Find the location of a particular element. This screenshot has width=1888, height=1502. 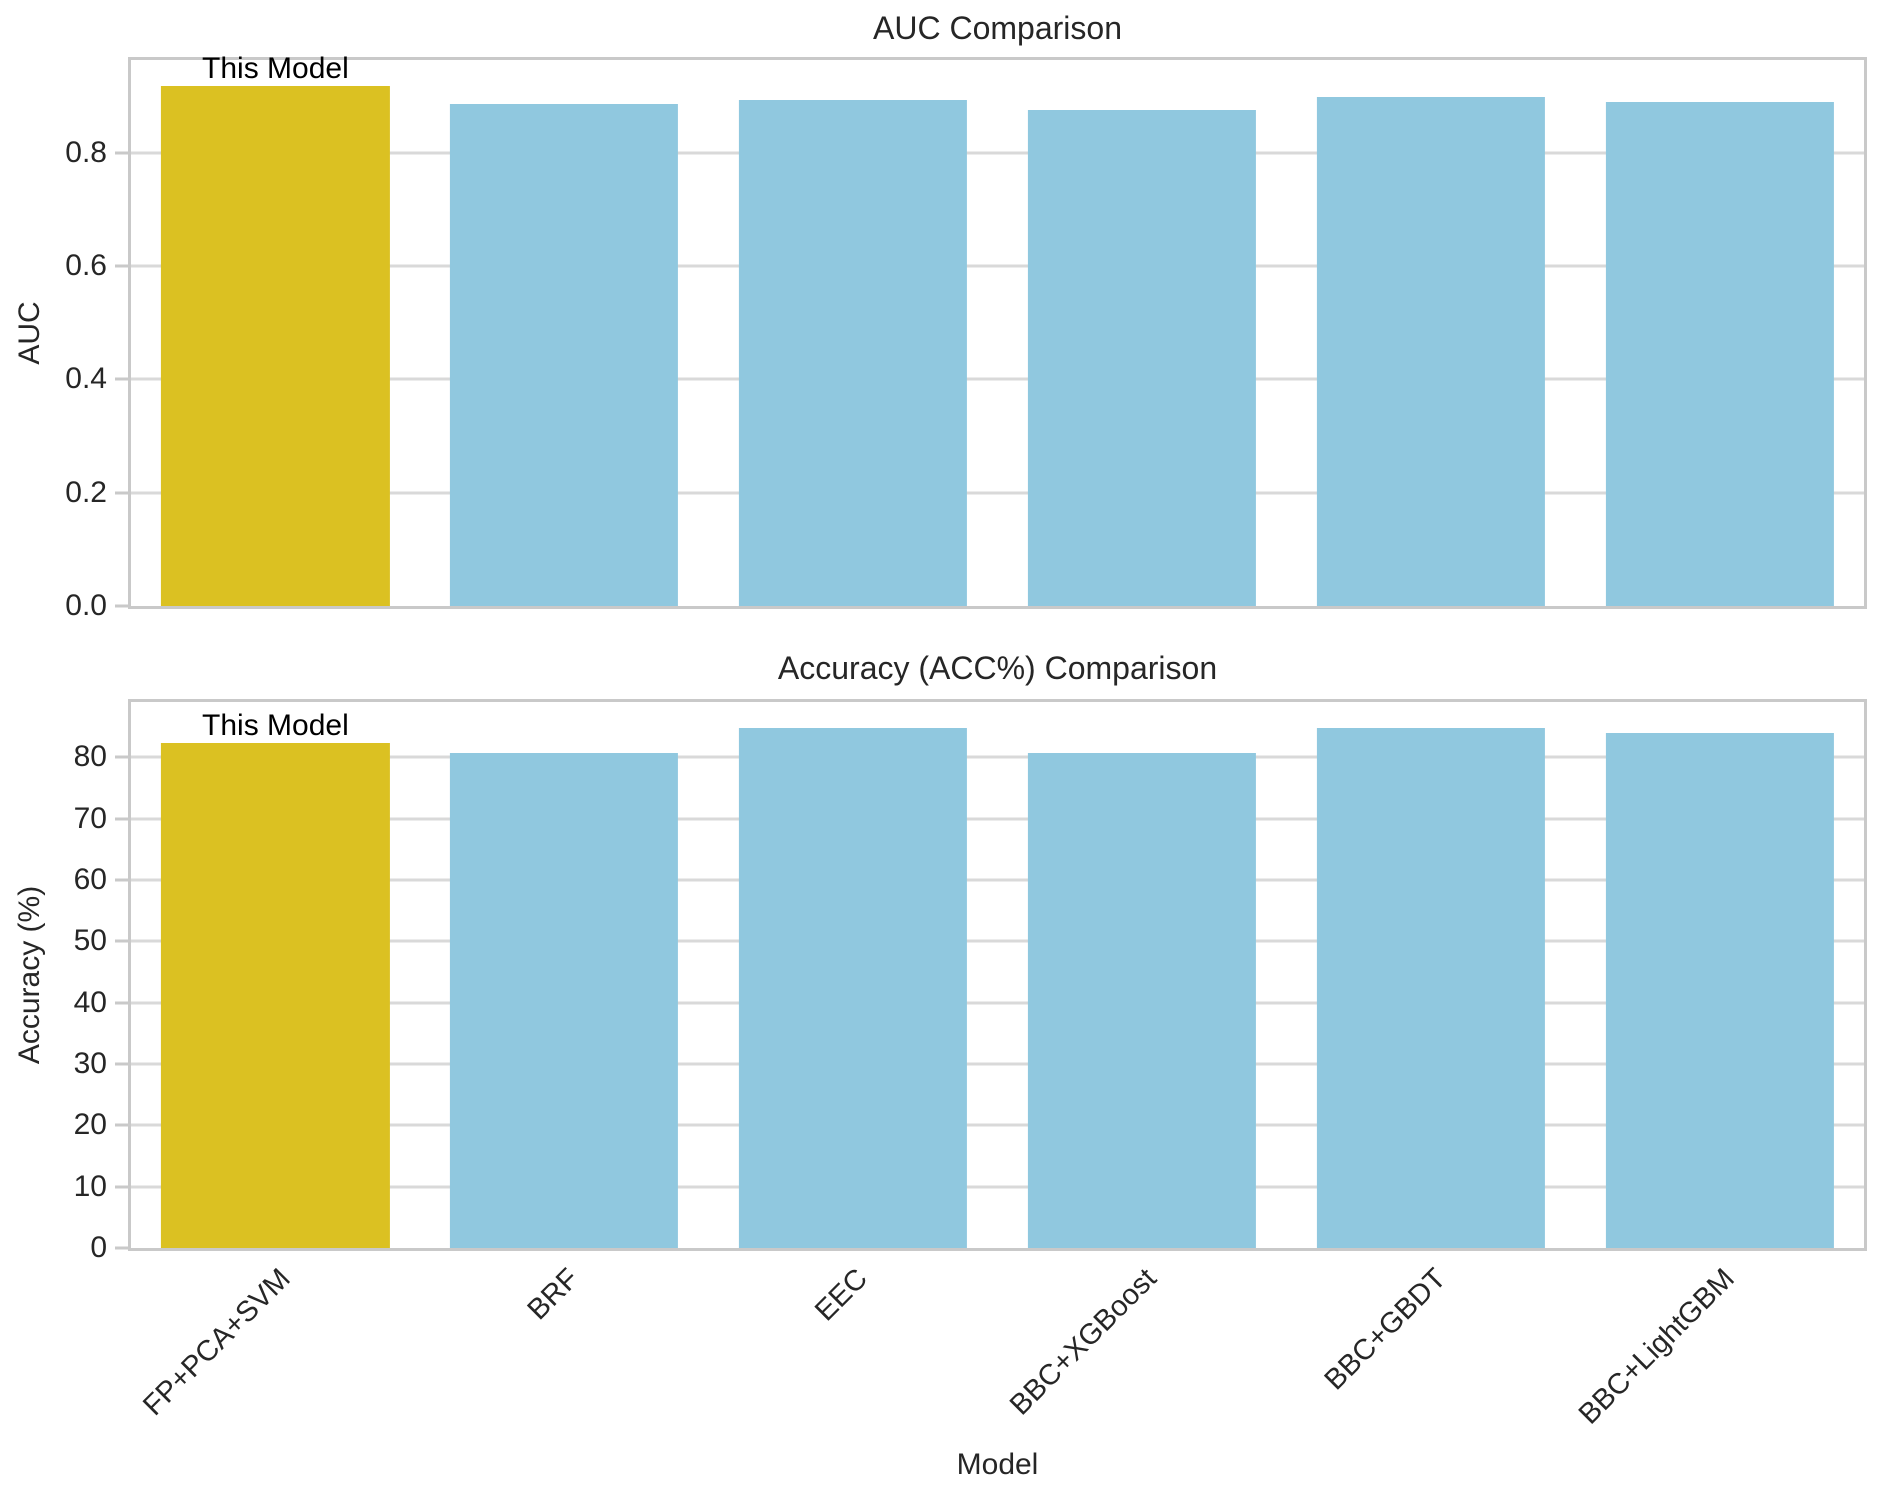

y-tick-label: 20 is located at coordinates (90, 1125).